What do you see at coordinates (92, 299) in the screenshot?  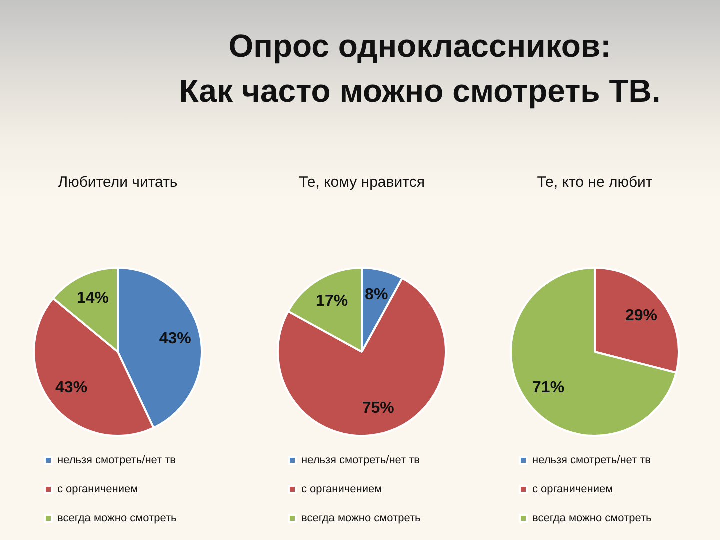 I see `data-label: 14%` at bounding box center [92, 299].